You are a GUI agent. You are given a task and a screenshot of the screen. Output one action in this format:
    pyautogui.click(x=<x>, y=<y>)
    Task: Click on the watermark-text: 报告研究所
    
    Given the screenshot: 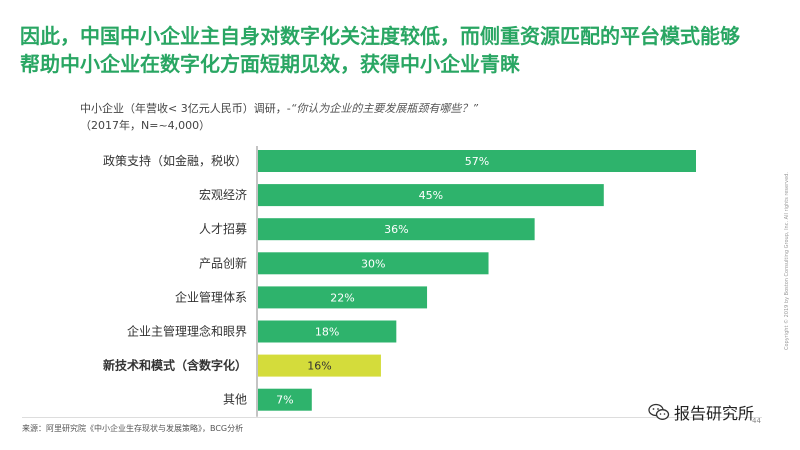 What is the action you would take?
    pyautogui.click(x=714, y=413)
    